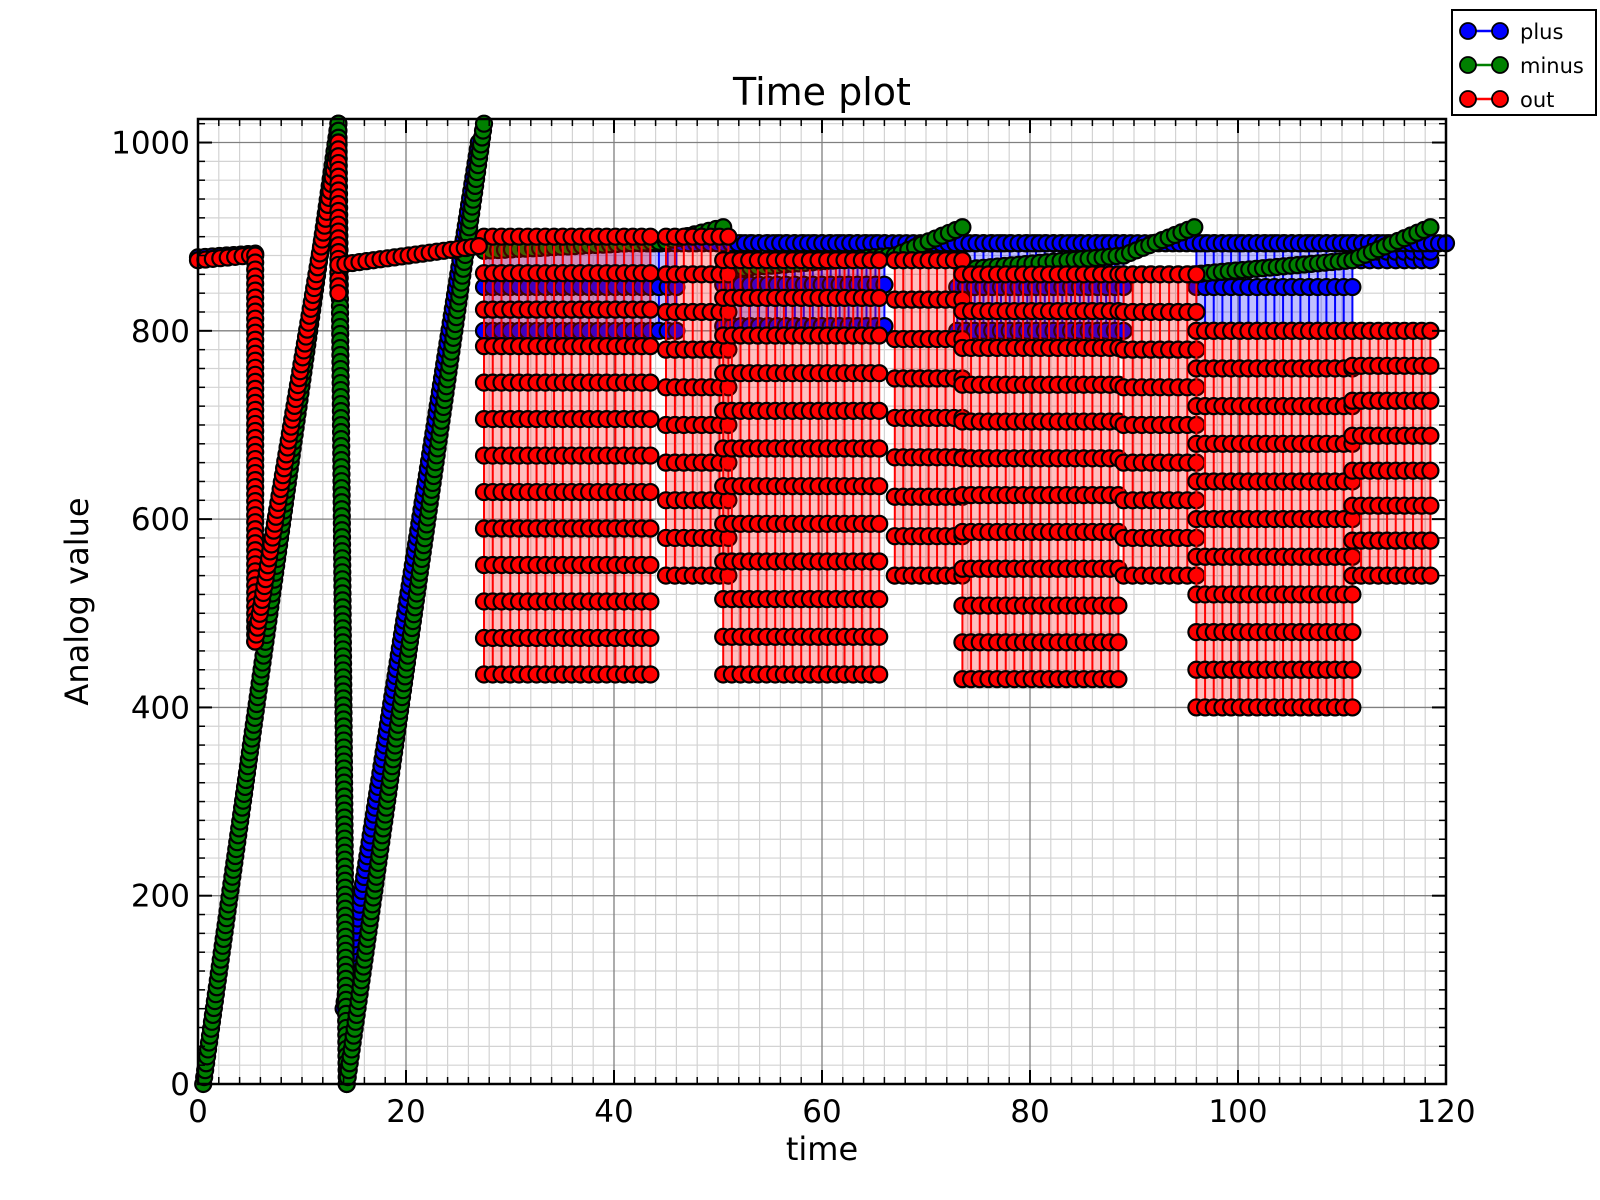  Describe the element at coordinates (1511, 32) in the screenshot. I see `legend-item-plus: plus` at that location.